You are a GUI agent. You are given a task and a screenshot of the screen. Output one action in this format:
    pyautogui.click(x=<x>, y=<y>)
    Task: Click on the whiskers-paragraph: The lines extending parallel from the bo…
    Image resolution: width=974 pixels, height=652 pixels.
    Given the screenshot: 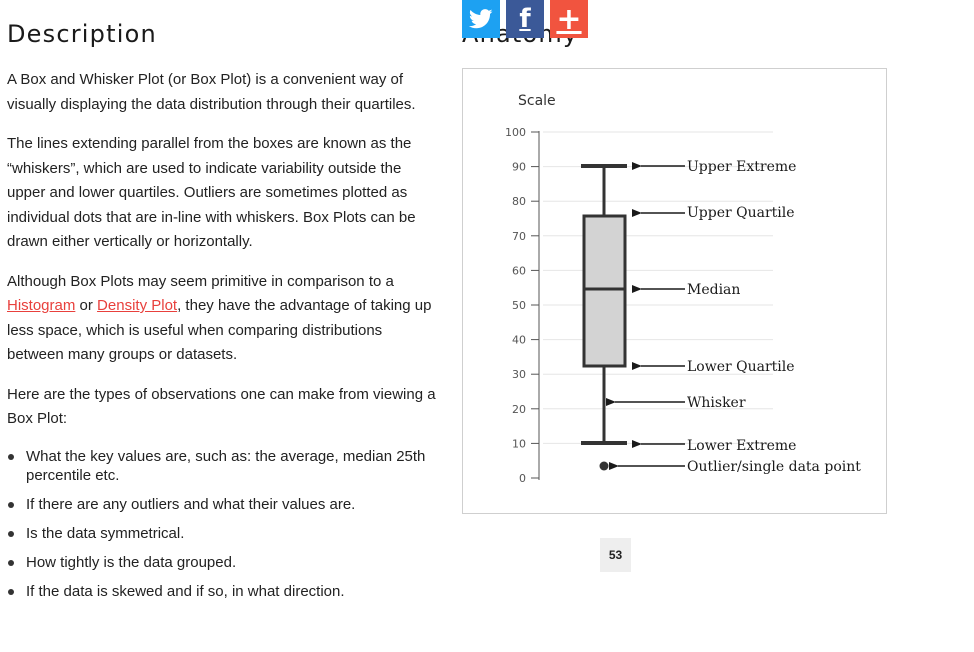 What is the action you would take?
    pyautogui.click(x=211, y=192)
    